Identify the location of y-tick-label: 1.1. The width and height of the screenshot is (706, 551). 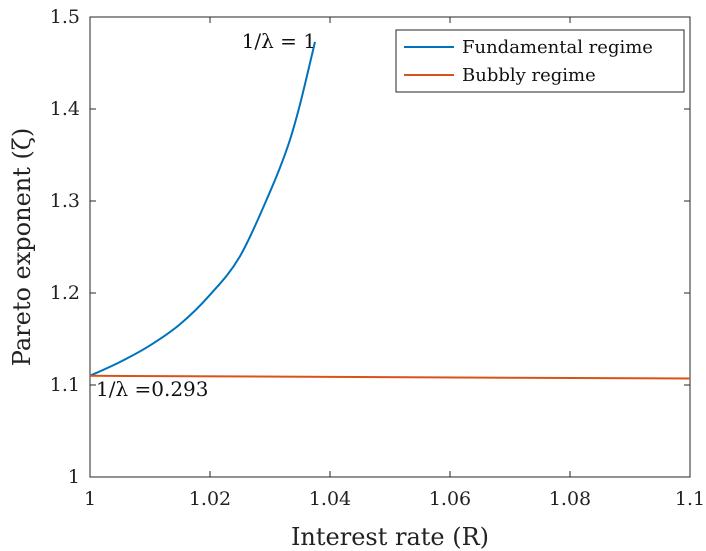
(65, 385).